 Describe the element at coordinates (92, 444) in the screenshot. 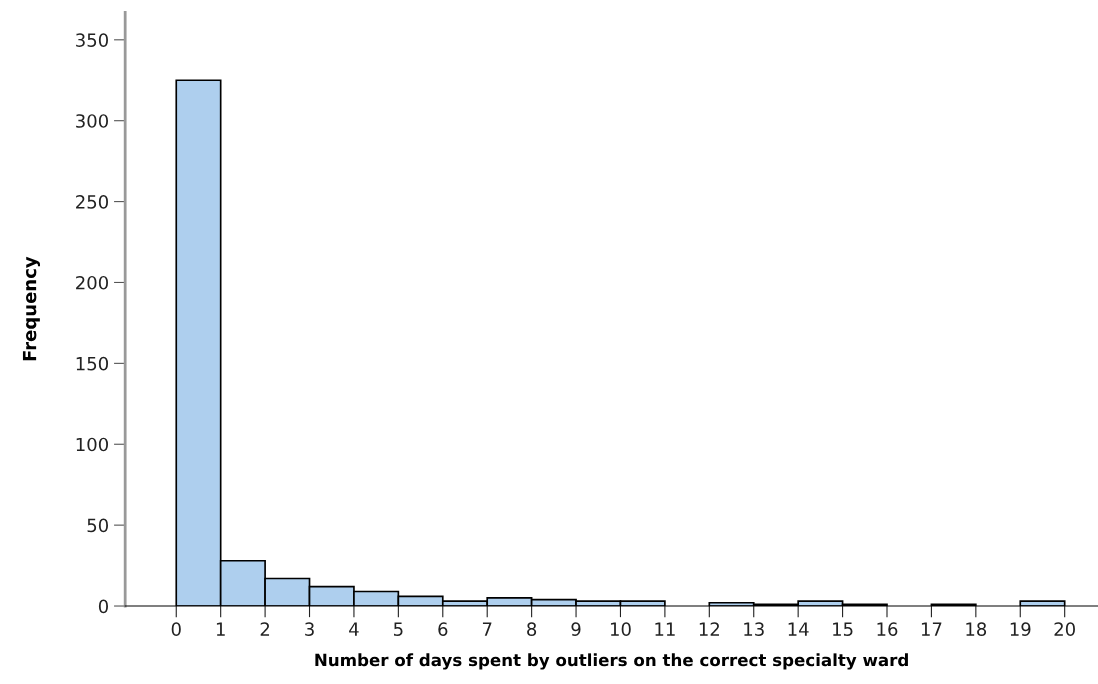

I see `y-tick-label: 100` at that location.